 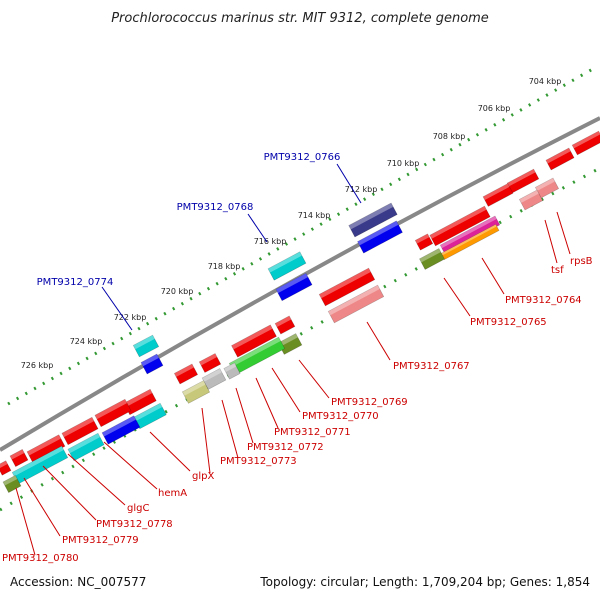 I want to click on ruler-tick-label: 704 kbp, so click(x=545, y=81).